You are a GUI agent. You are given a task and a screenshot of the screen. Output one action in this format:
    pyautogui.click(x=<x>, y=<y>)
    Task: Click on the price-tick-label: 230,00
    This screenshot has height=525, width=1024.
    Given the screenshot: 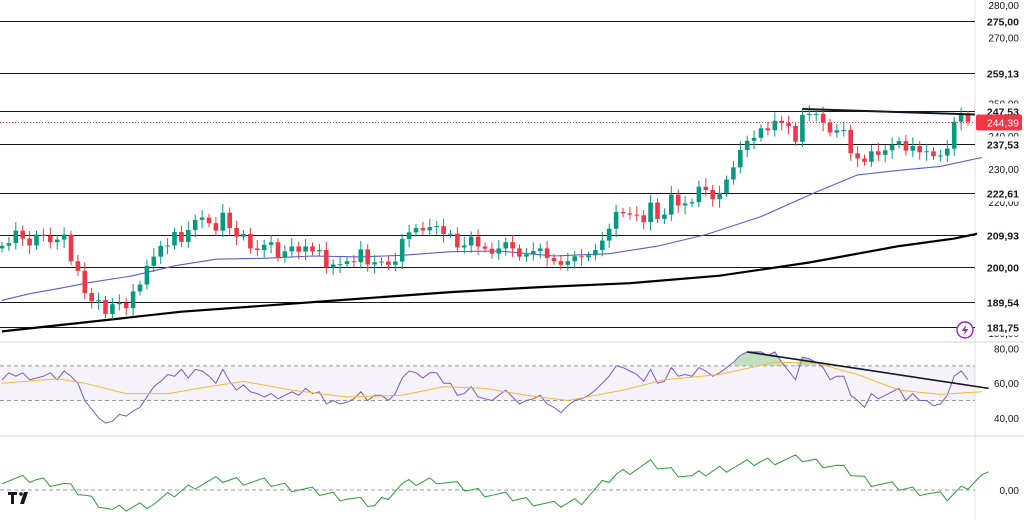 What is the action you would take?
    pyautogui.click(x=1003, y=170)
    